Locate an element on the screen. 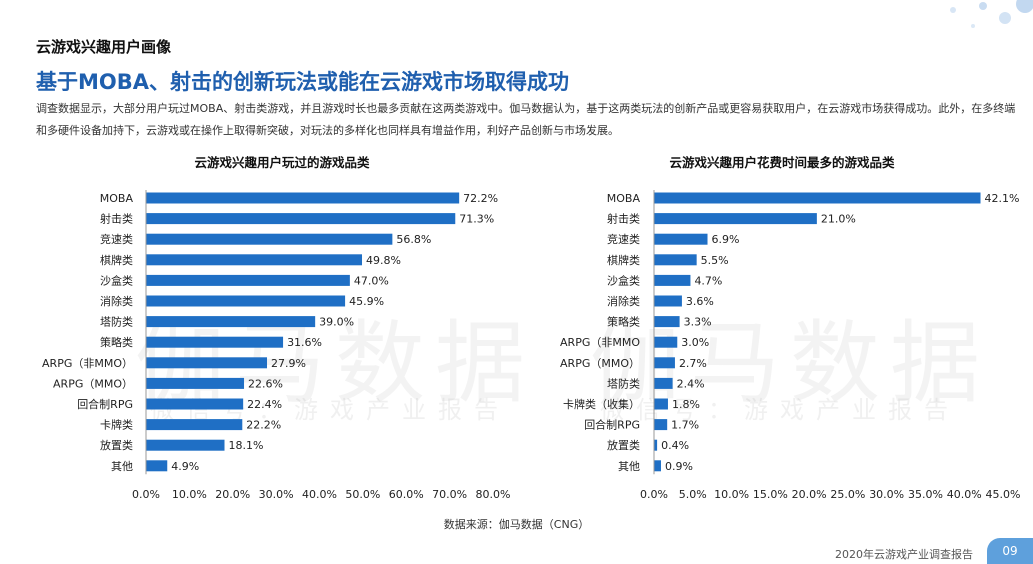 The width and height of the screenshot is (1033, 564). value-label: 22.4% is located at coordinates (264, 404).